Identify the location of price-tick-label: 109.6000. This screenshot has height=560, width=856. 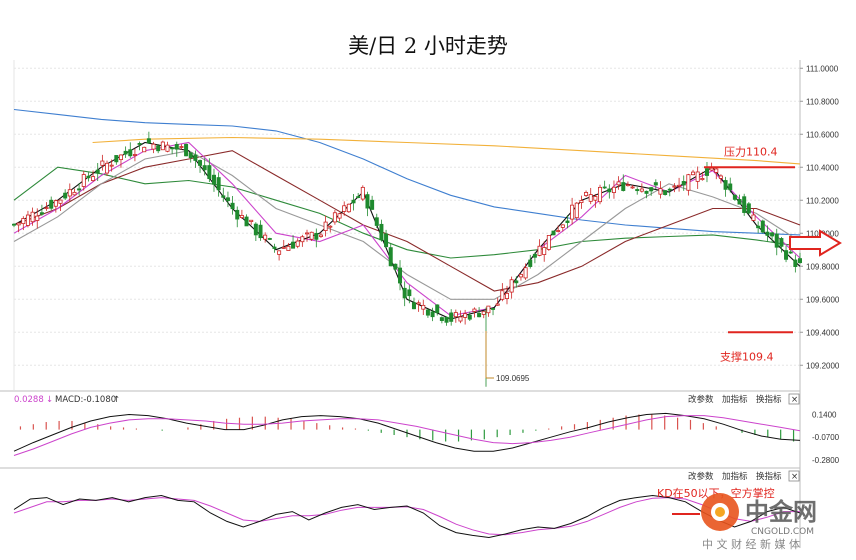
(823, 299).